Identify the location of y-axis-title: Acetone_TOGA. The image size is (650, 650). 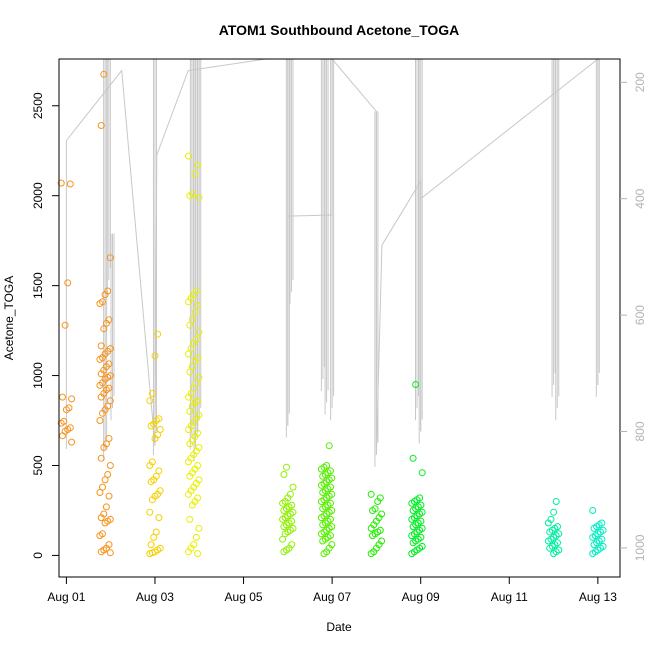
(9, 318).